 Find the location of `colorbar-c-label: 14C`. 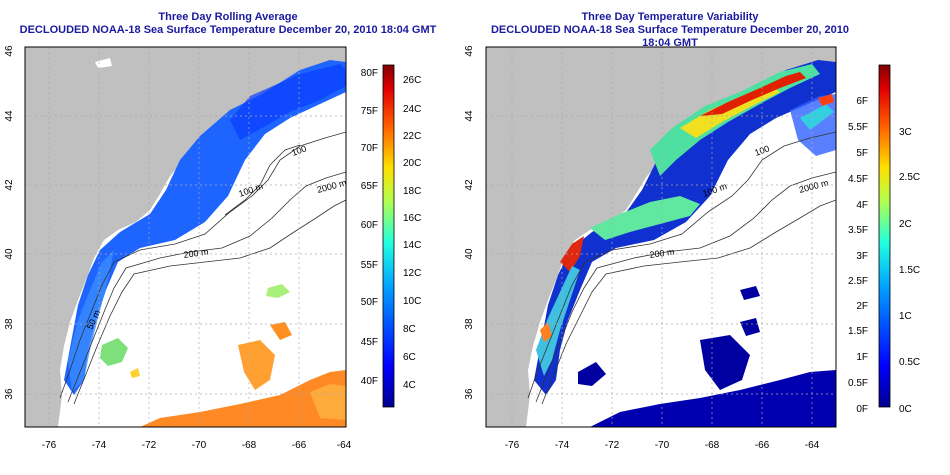

colorbar-c-label: 14C is located at coordinates (412, 245).